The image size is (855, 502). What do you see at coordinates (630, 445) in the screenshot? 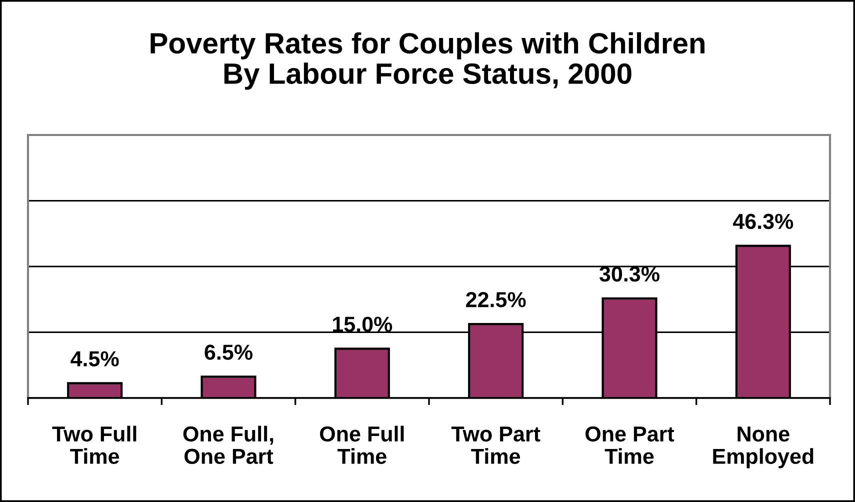
I see `x-tick-label: One Part Time` at bounding box center [630, 445].